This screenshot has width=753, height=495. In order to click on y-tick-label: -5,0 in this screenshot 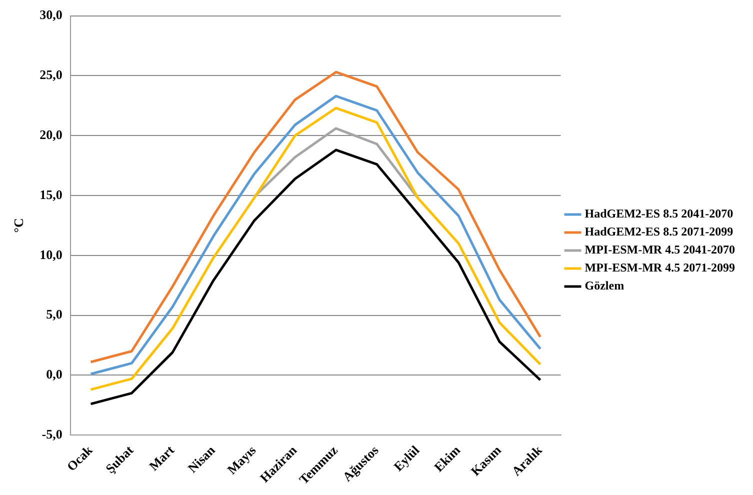, I will do `click(52, 434)`.